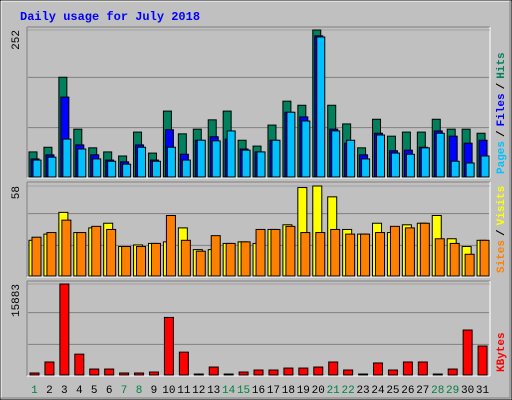  Describe the element at coordinates (502, 65) in the screenshot. I see `legend-entry: Hits` at that location.